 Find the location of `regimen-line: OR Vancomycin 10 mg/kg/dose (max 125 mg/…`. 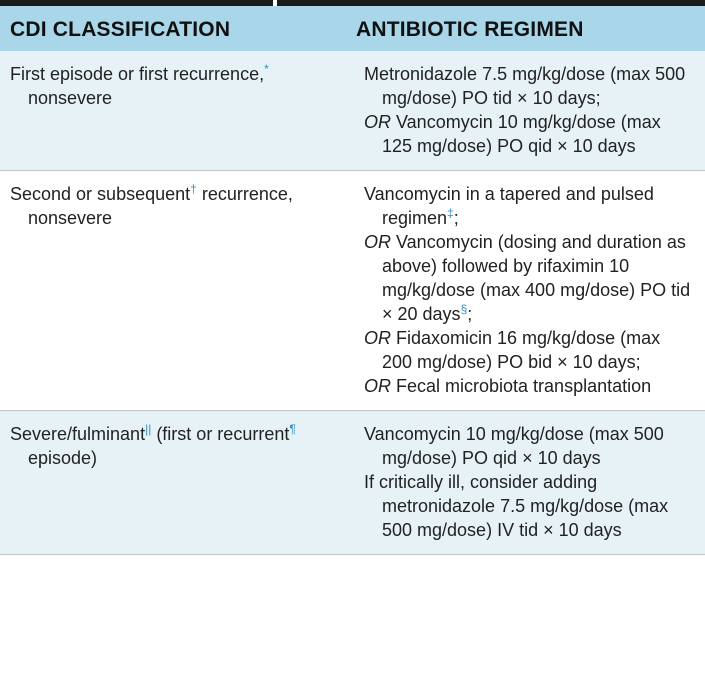

regimen-line: OR Vancomycin 10 mg/kg/dose (max 125 mg/… is located at coordinates (512, 134).